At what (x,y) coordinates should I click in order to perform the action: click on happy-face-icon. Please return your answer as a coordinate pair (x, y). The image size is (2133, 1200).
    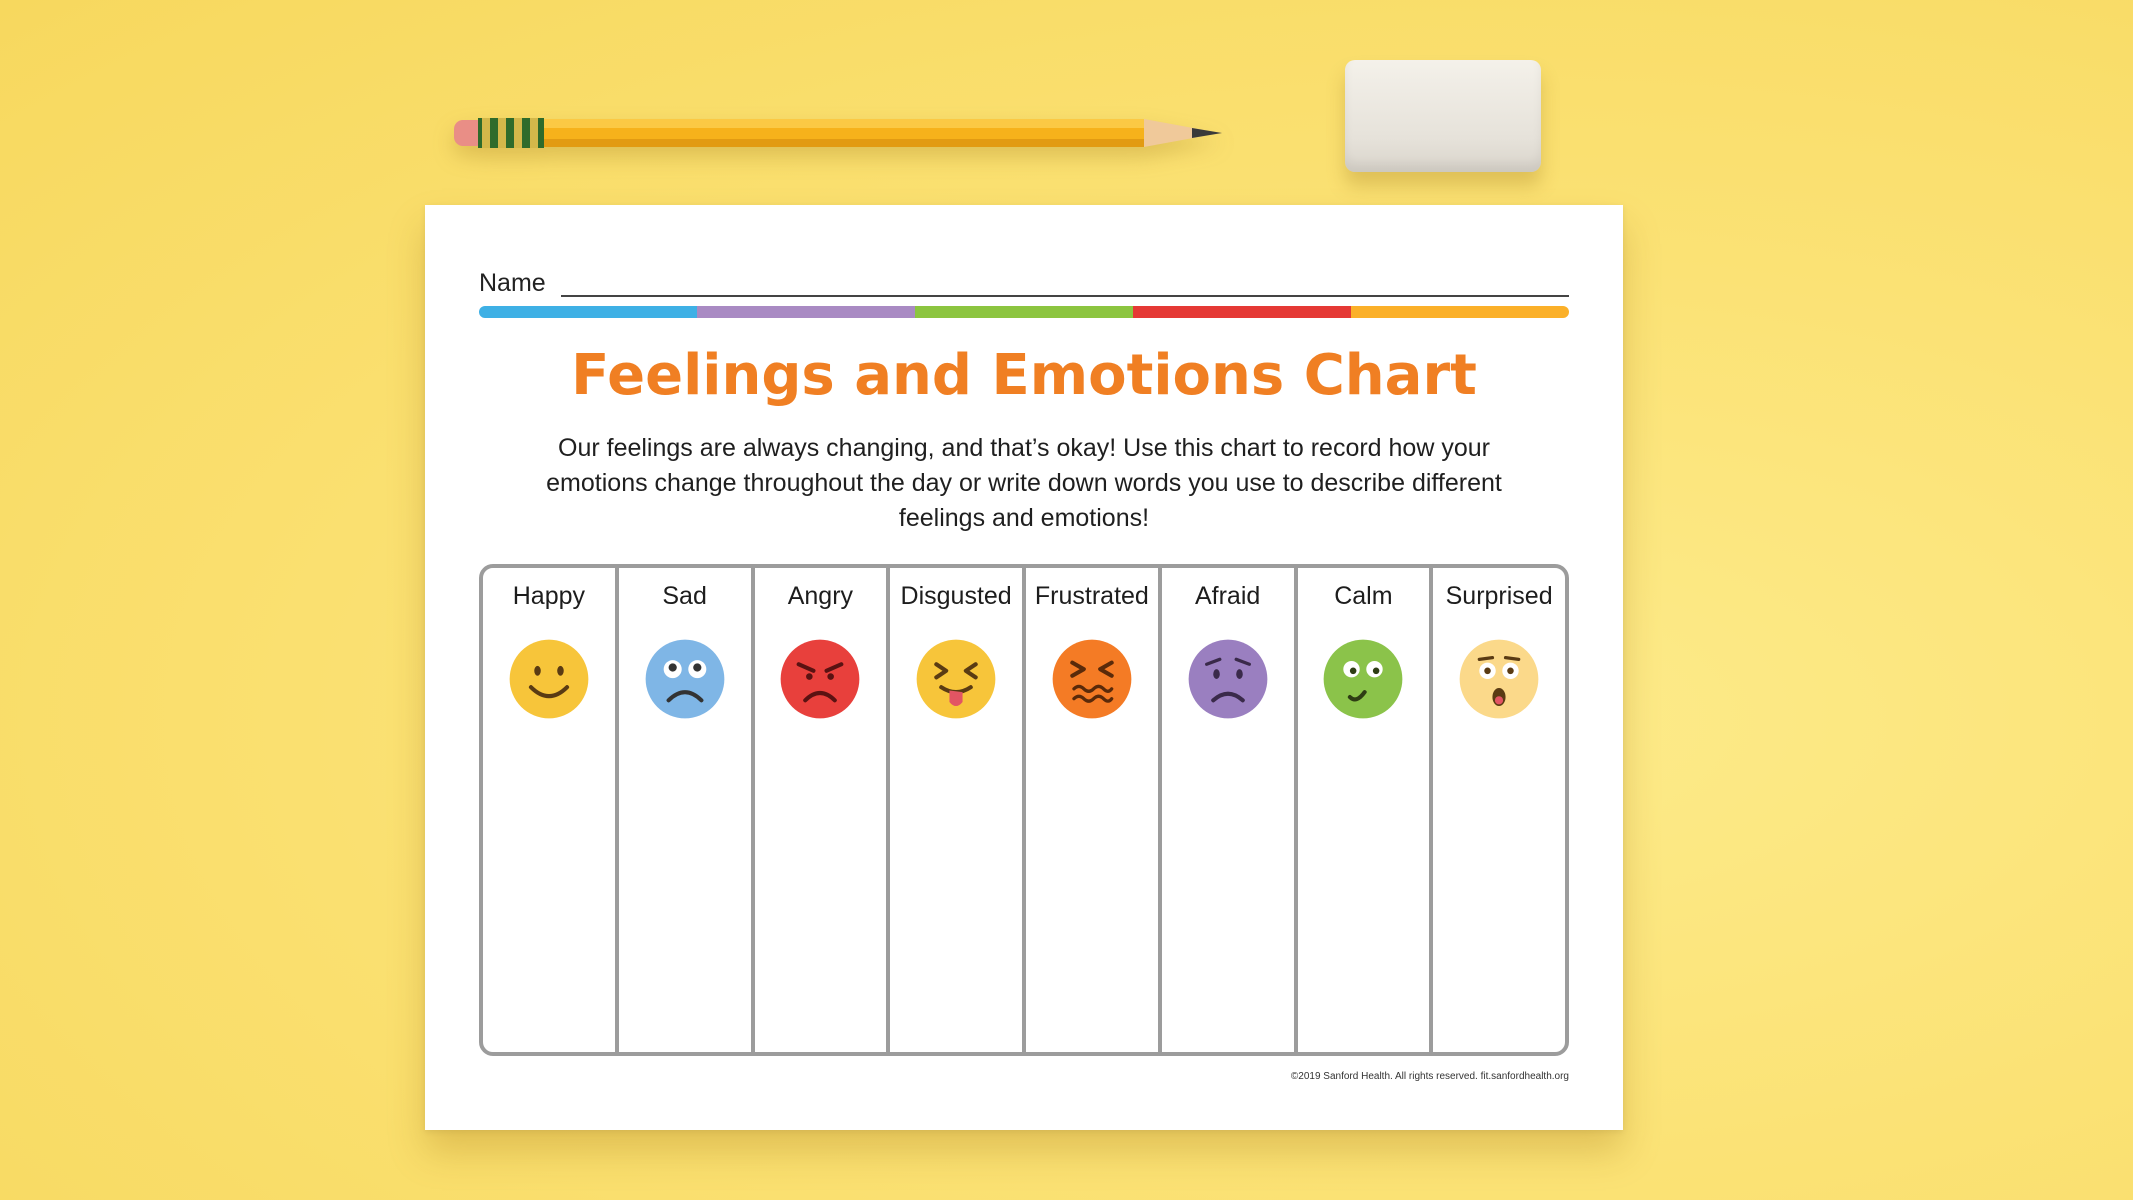
    Looking at the image, I should click on (549, 679).